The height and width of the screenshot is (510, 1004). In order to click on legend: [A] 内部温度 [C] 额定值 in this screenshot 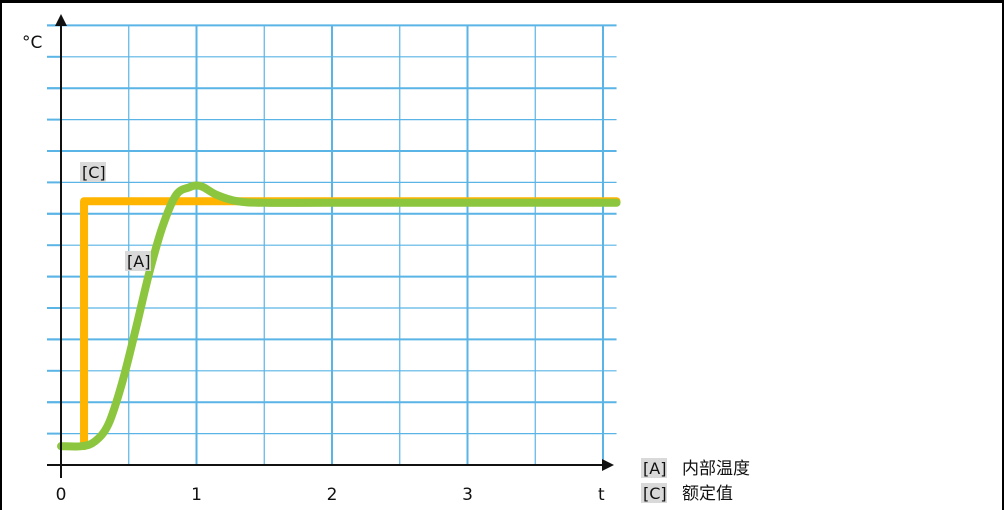, I will do `click(695, 481)`.